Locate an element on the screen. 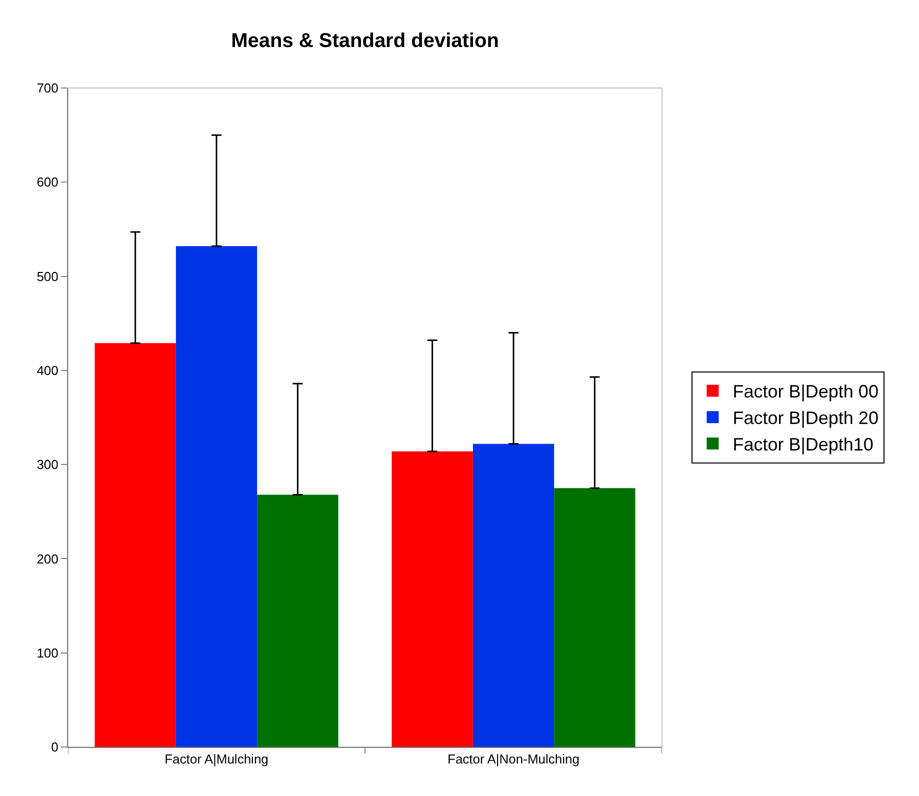  y-tick-label: 700 is located at coordinates (47, 88).